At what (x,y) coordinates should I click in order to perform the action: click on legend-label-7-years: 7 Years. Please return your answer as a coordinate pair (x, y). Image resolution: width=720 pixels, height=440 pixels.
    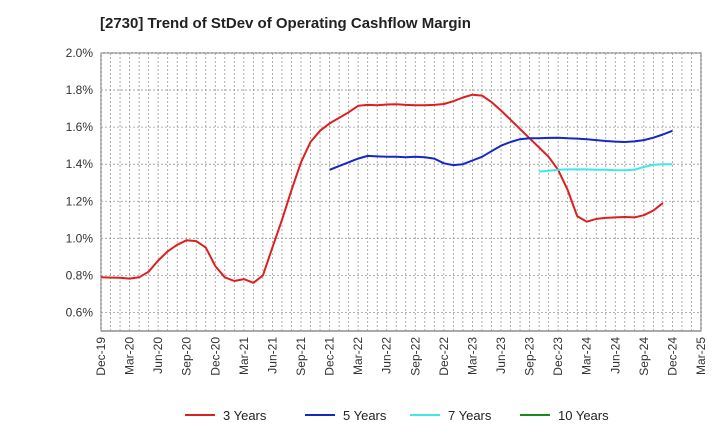
    Looking at the image, I should click on (470, 415).